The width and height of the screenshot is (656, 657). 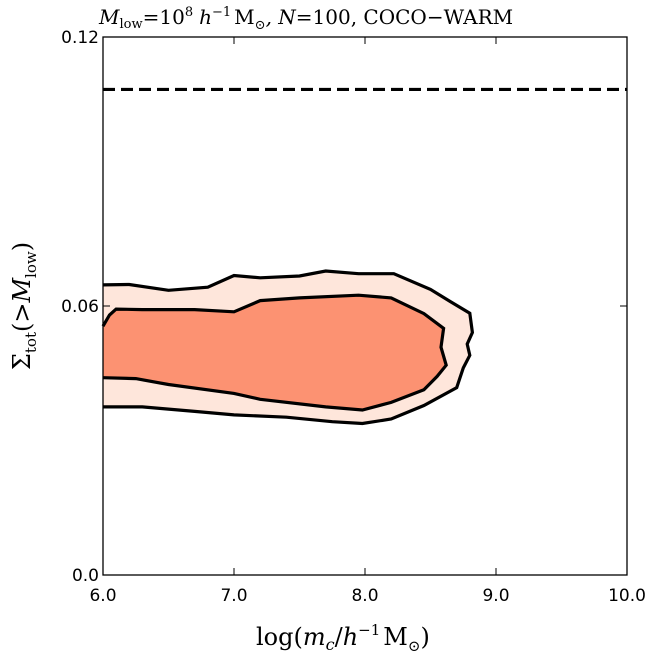 I want to click on inner-contour-fill, so click(x=275, y=352).